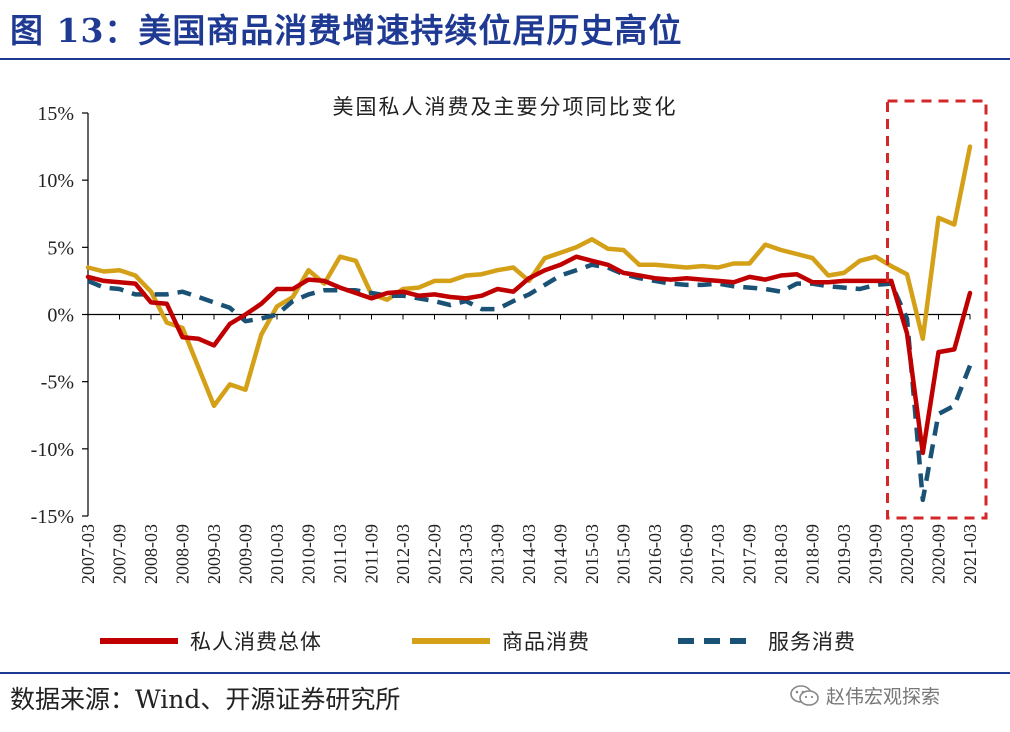 This screenshot has width=1010, height=732. Describe the element at coordinates (505, 59) in the screenshot. I see `top-rule` at that location.